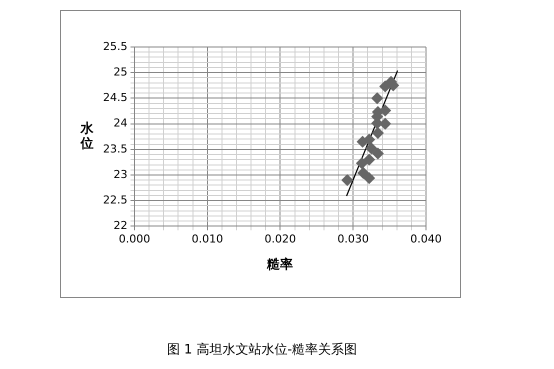  I want to click on y-tick-label: 25, so click(120, 71).